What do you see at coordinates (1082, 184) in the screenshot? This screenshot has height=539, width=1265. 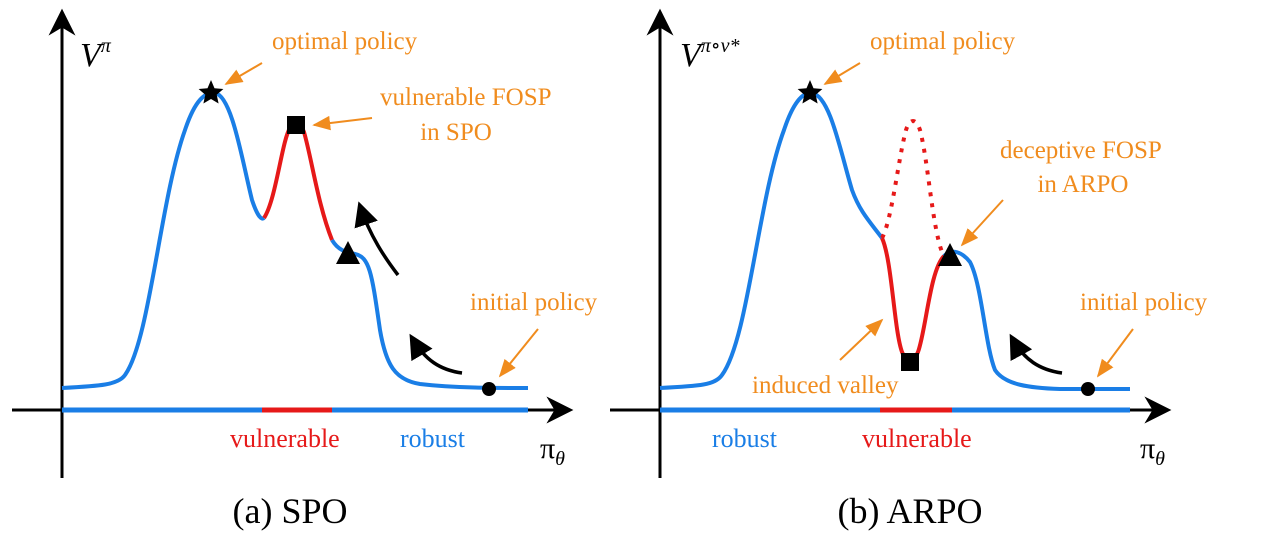 I see `annotation-deceptive-fosp-2: in ARPO` at bounding box center [1082, 184].